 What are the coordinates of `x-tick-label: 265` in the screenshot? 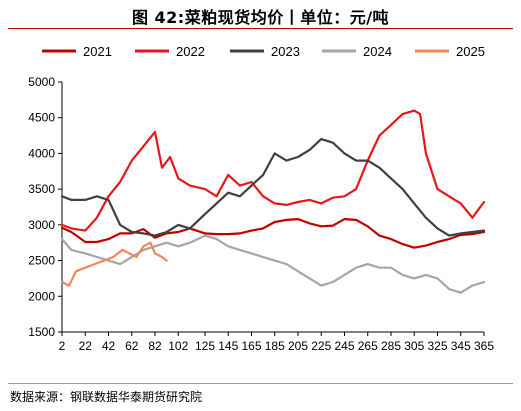 It's located at (368, 346).